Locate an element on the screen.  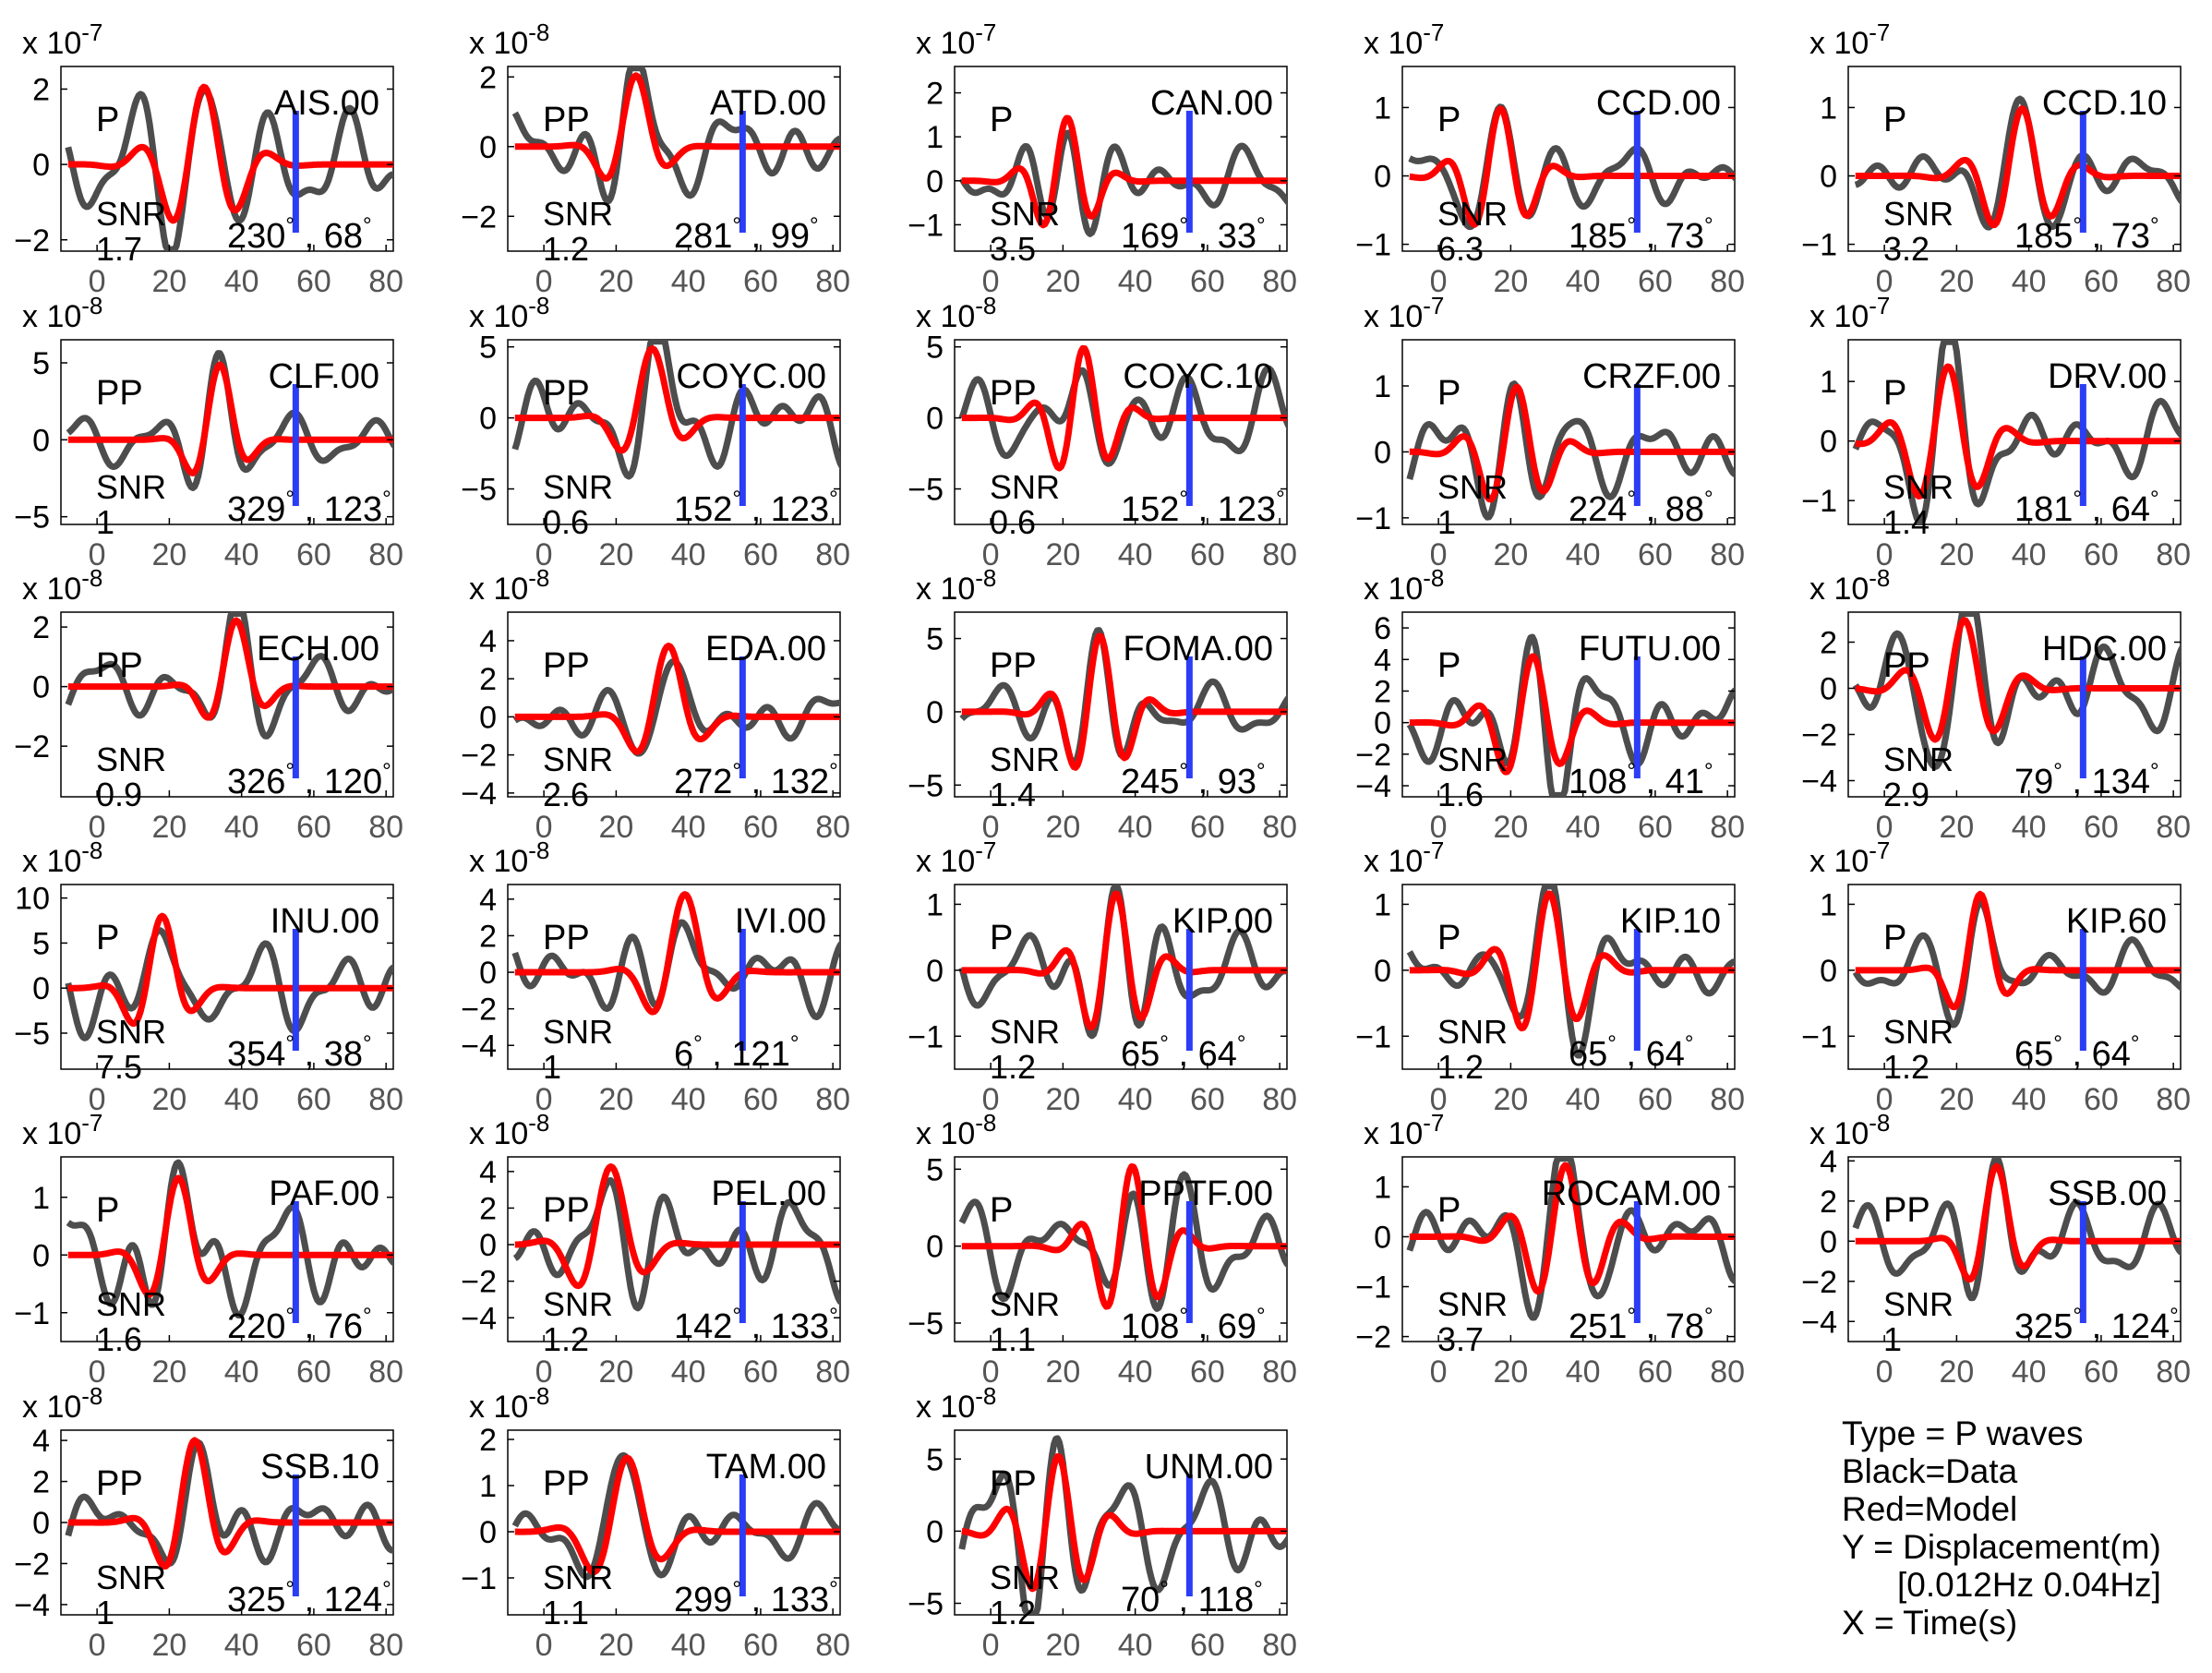
distance-value: , 69 is located at coordinates (1222, 1326).